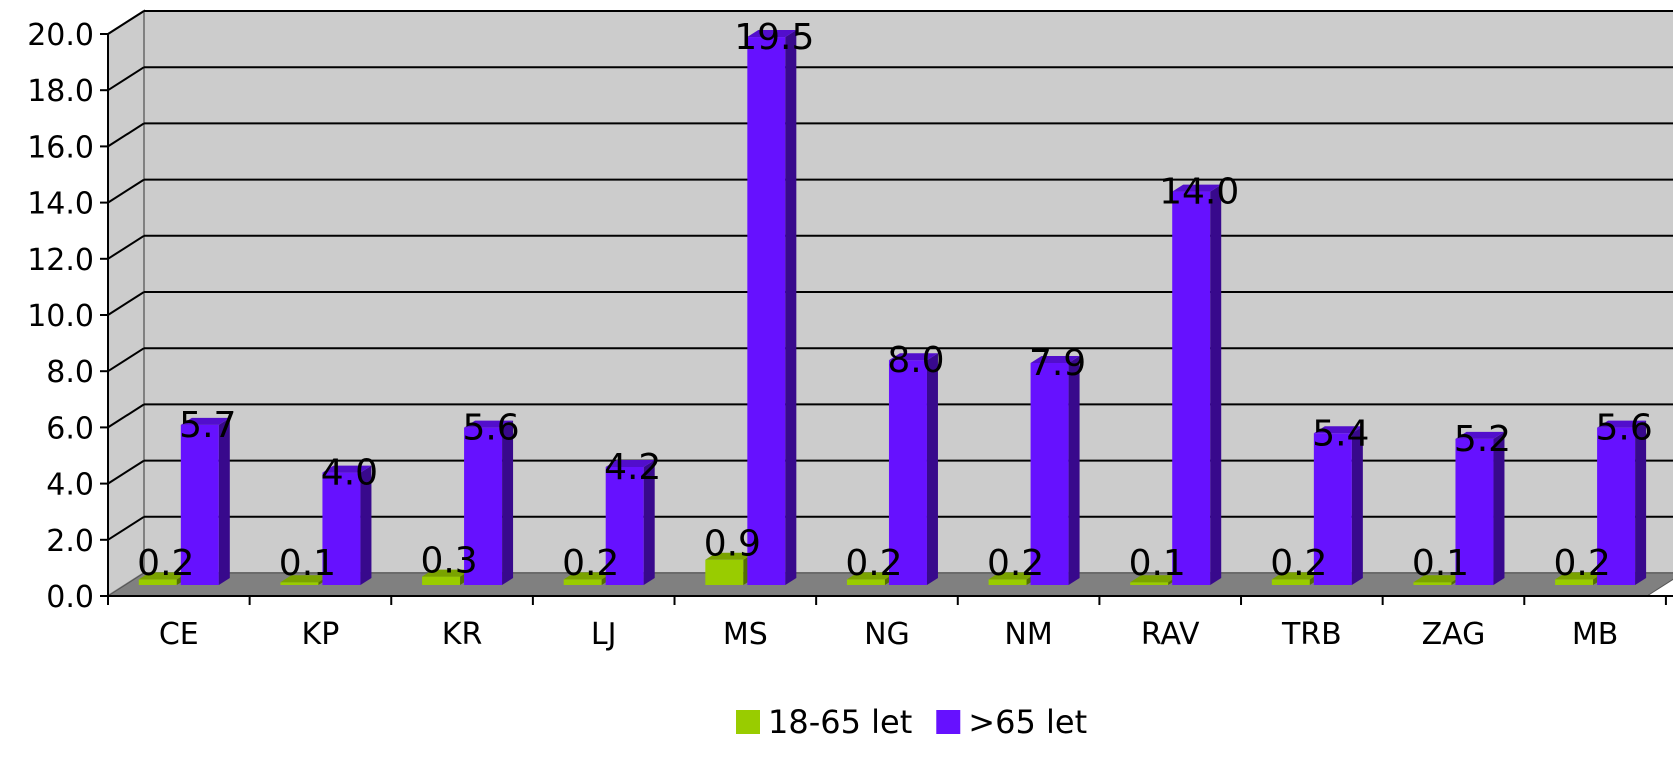  Describe the element at coordinates (448, 561) in the screenshot. I see `data-label: 0.3` at that location.